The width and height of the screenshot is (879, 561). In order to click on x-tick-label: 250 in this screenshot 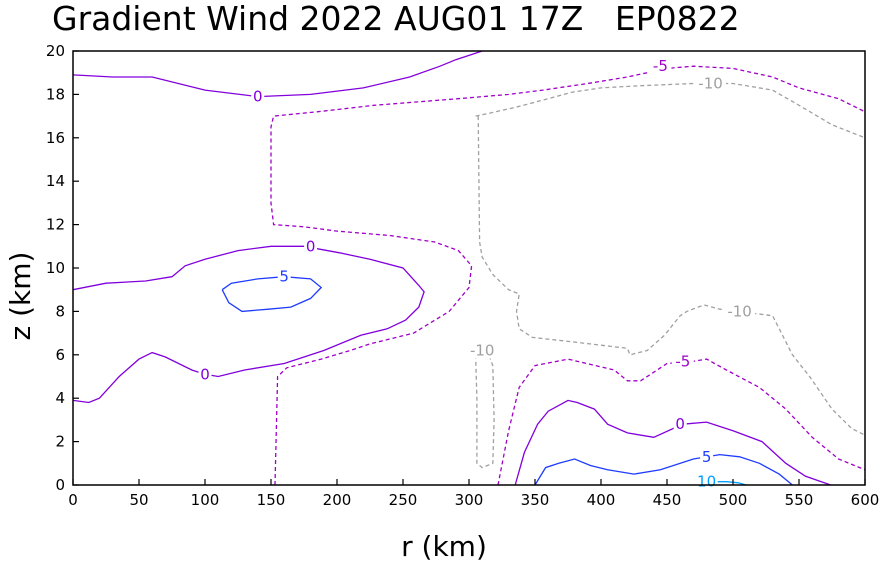, I will do `click(403, 500)`.